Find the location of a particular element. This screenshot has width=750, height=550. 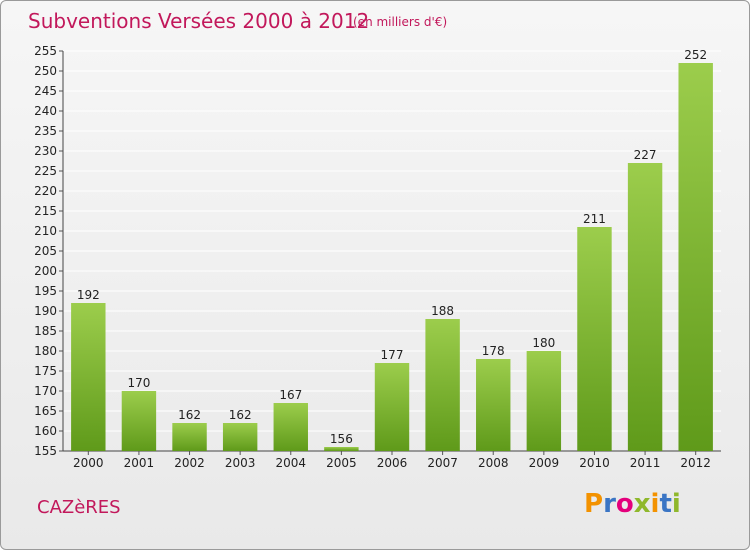

y-tick-label: 200 is located at coordinates (45, 271).